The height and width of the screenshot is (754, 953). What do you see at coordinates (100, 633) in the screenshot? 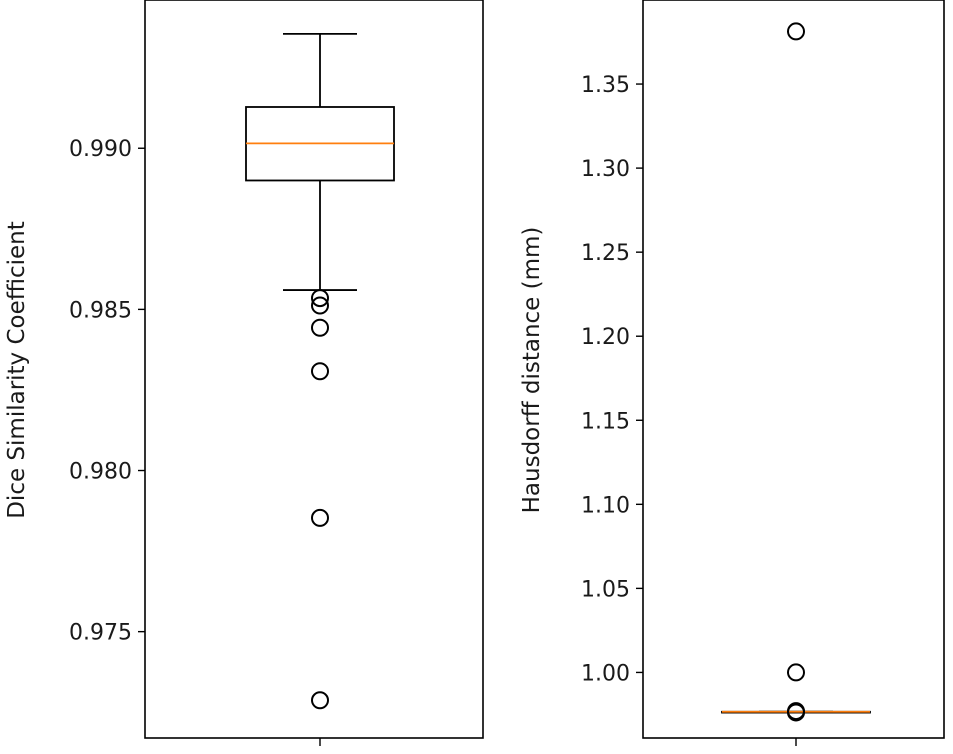
I see `dice-ytick-label: 0.975` at bounding box center [100, 633].